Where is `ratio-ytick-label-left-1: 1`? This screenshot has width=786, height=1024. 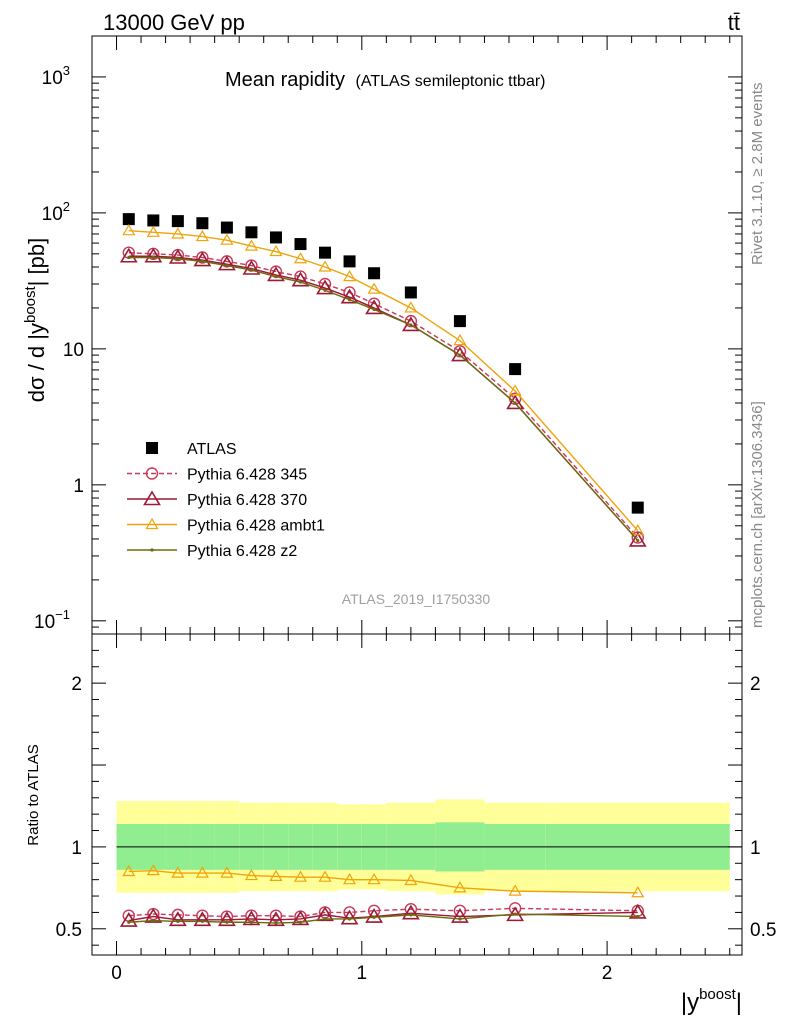 ratio-ytick-label-left-1: 1 is located at coordinates (76, 848).